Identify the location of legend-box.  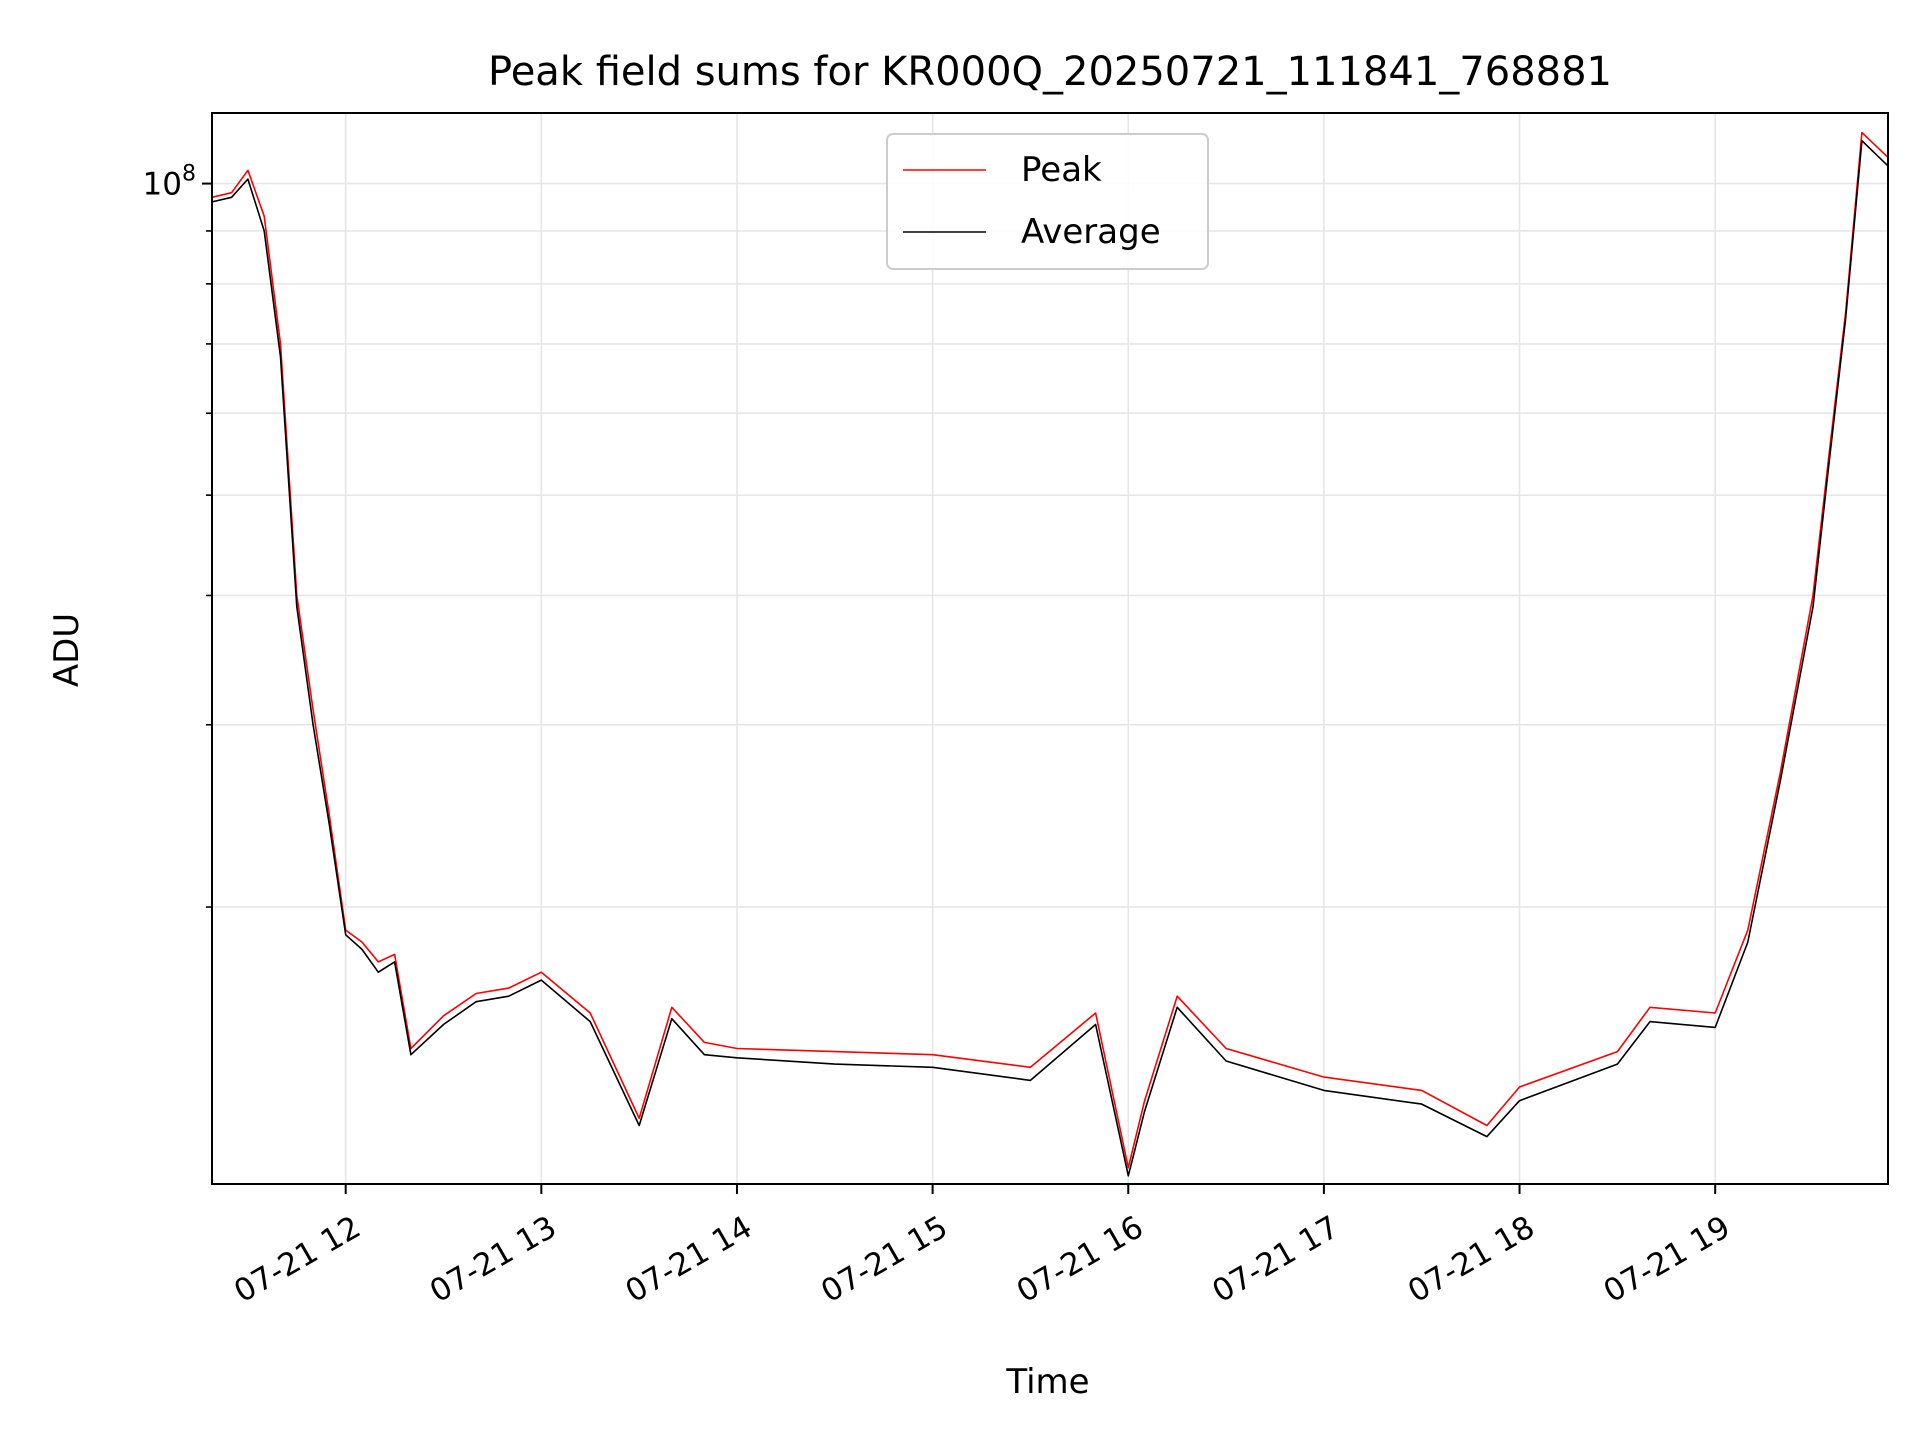
(1047, 201).